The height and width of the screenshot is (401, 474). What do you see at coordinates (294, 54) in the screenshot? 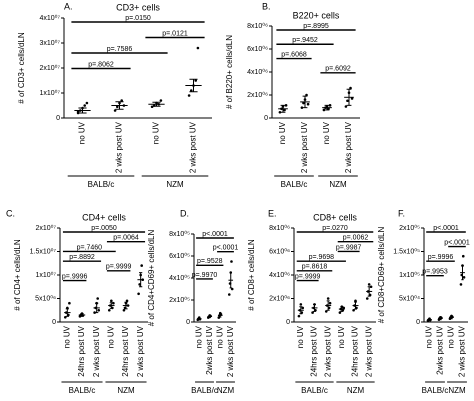
I see `comparison-label: p=.6068` at bounding box center [294, 54].